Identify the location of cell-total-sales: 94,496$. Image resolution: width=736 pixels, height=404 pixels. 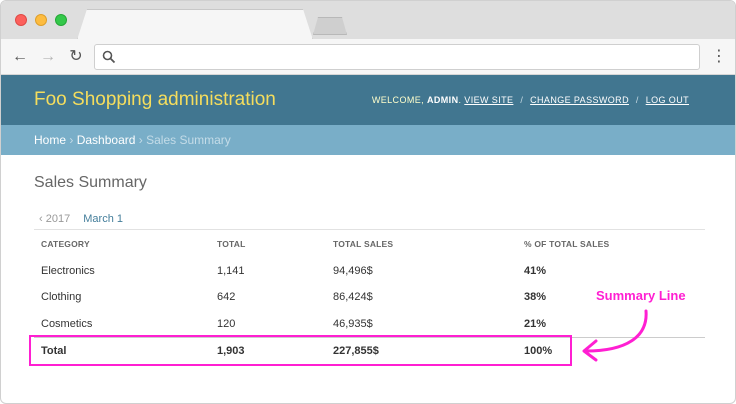
(353, 270).